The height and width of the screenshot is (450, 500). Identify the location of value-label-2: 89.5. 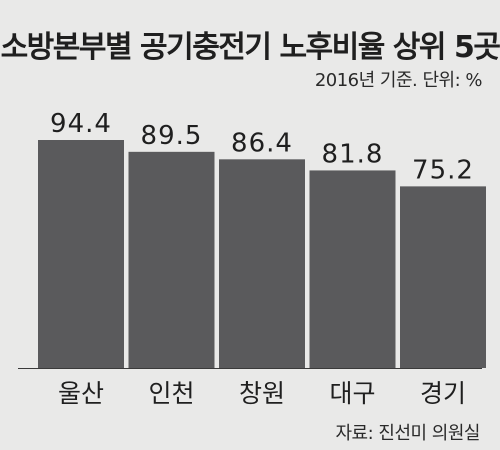
(172, 136).